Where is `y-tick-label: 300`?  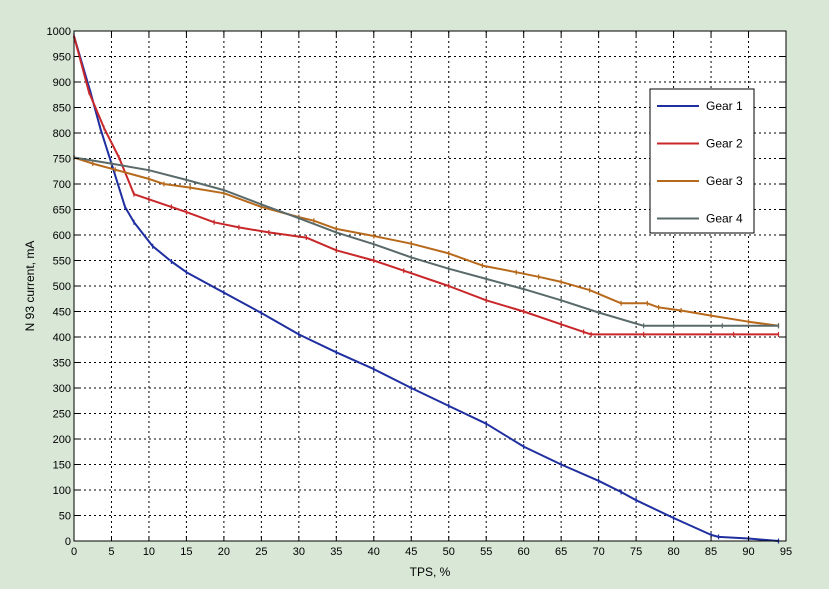 y-tick-label: 300 is located at coordinates (62, 389).